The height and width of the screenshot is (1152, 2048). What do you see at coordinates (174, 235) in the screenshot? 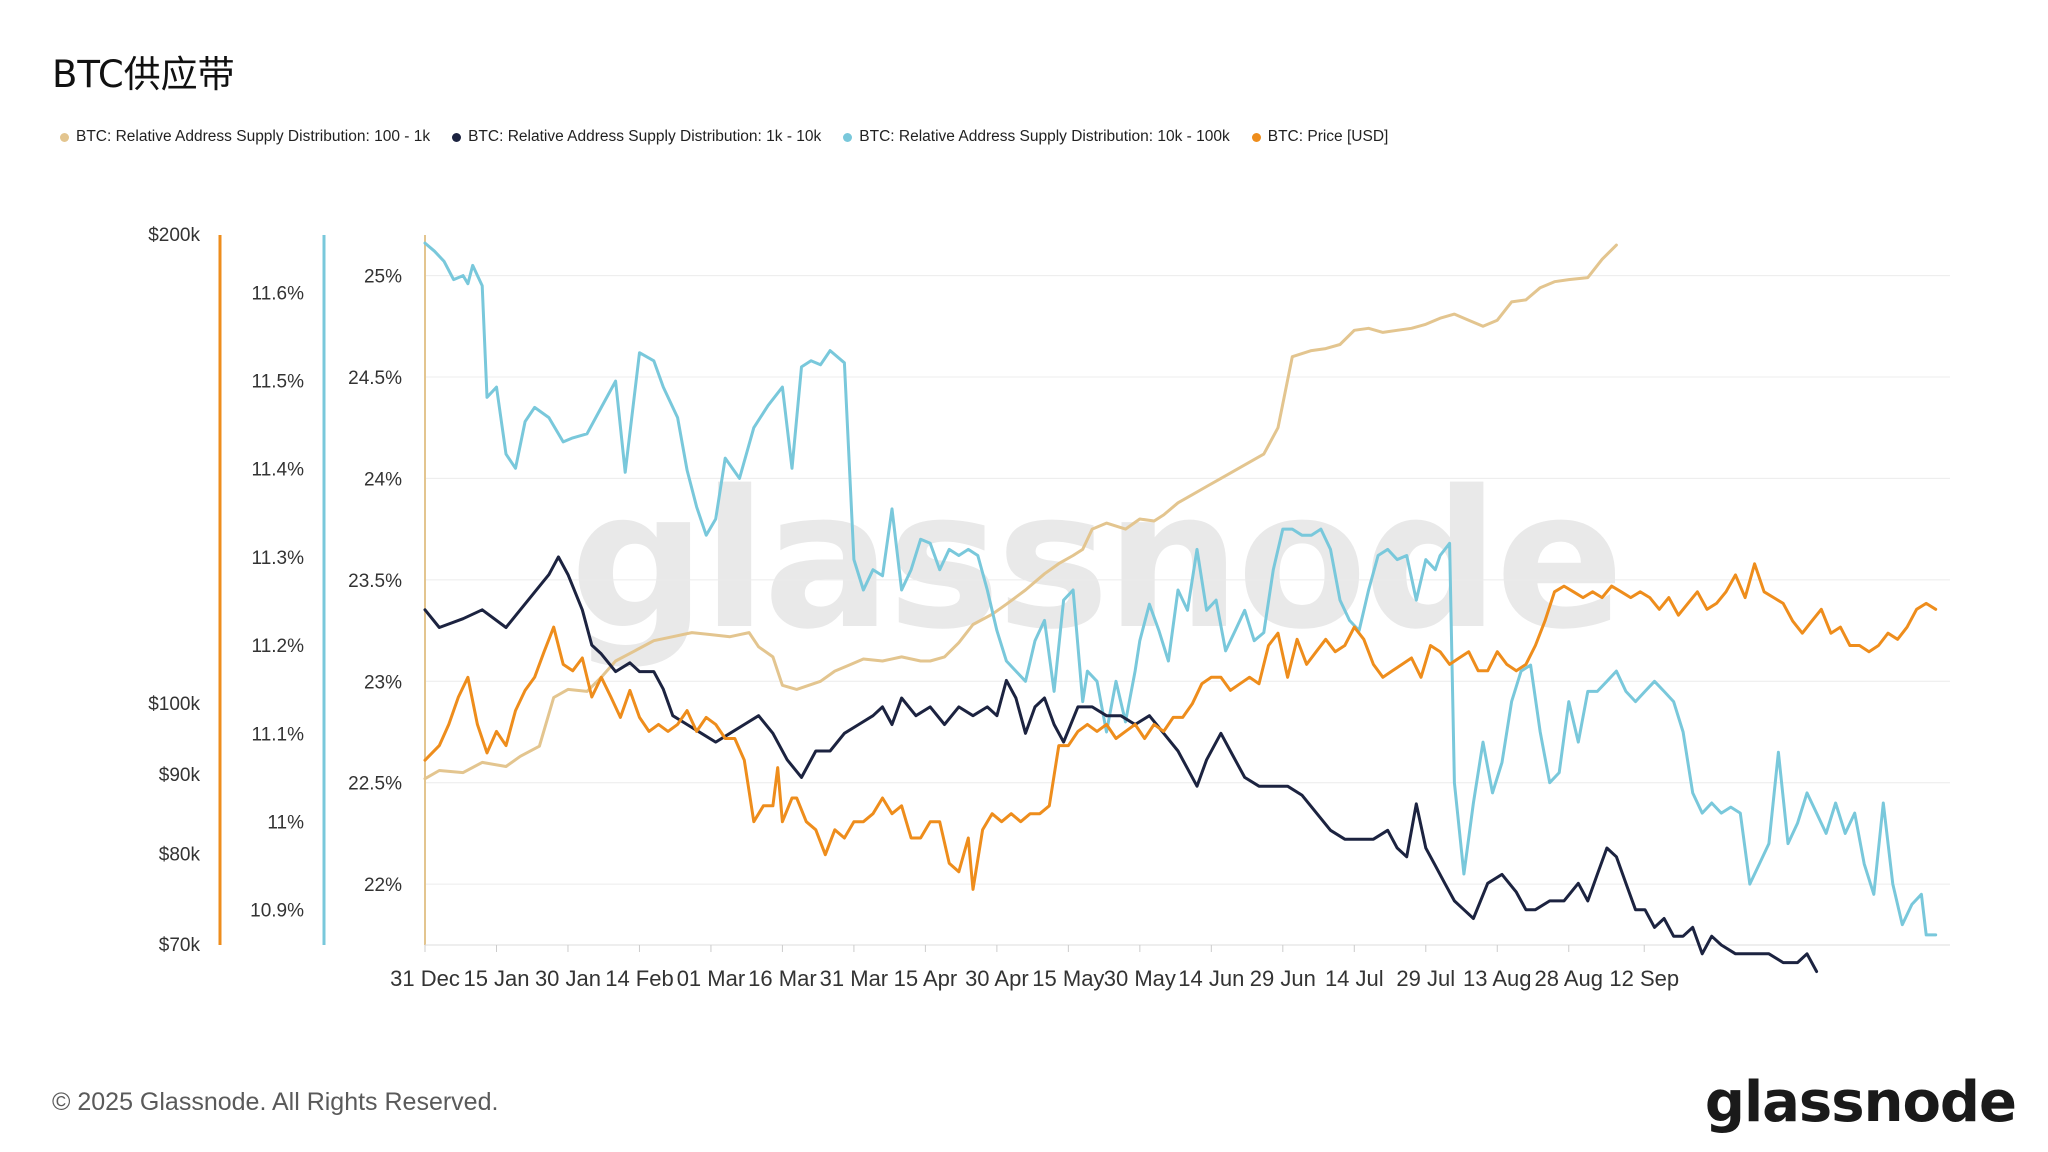
I see `price-tick-label: $200k` at bounding box center [174, 235].